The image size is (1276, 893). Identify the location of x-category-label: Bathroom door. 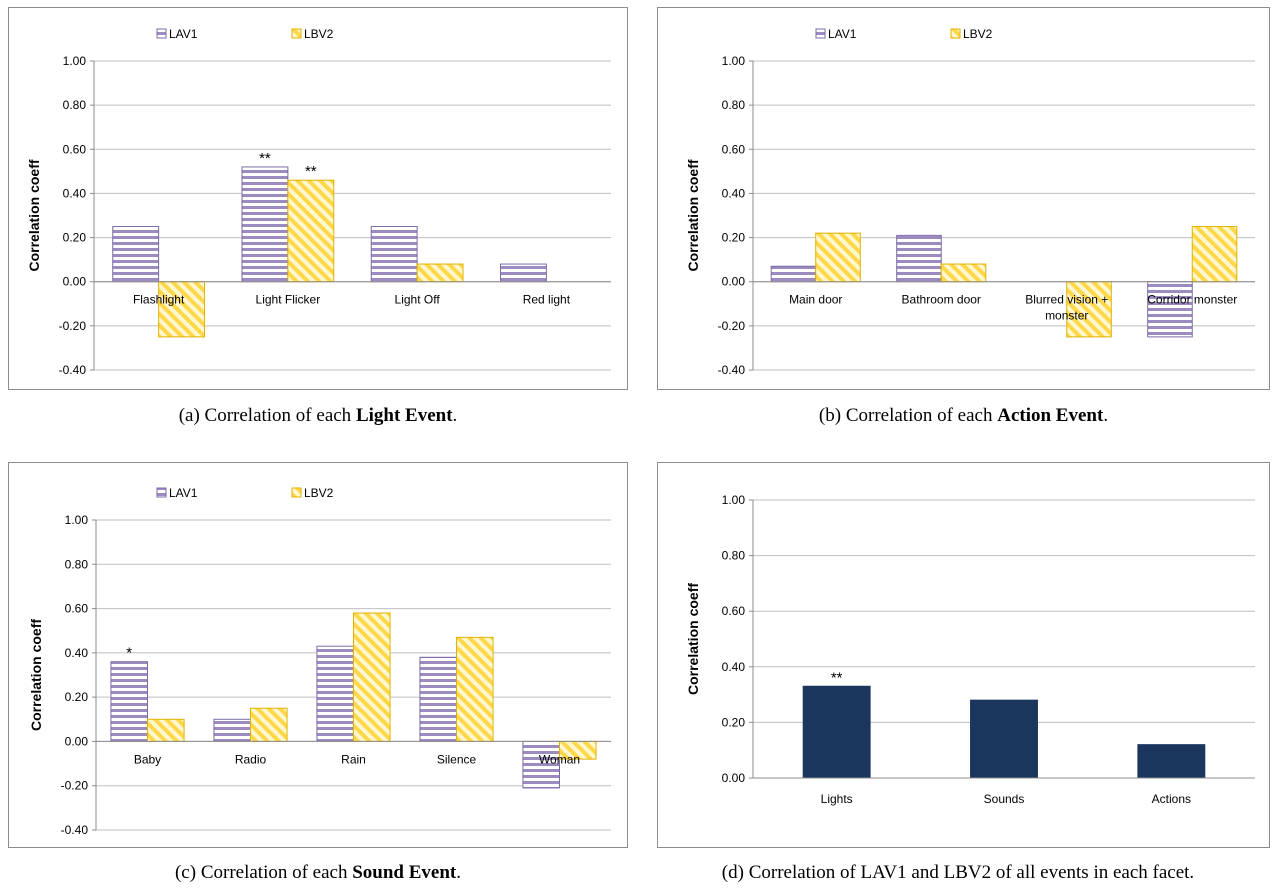
(941, 300).